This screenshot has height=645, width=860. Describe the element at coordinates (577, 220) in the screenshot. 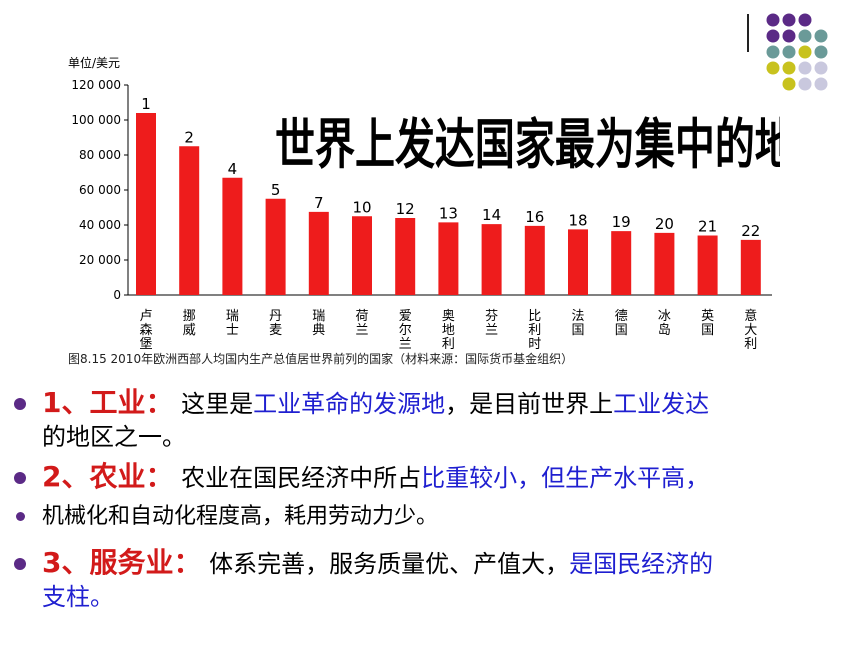

I see `bar-rank-label: 18` at that location.